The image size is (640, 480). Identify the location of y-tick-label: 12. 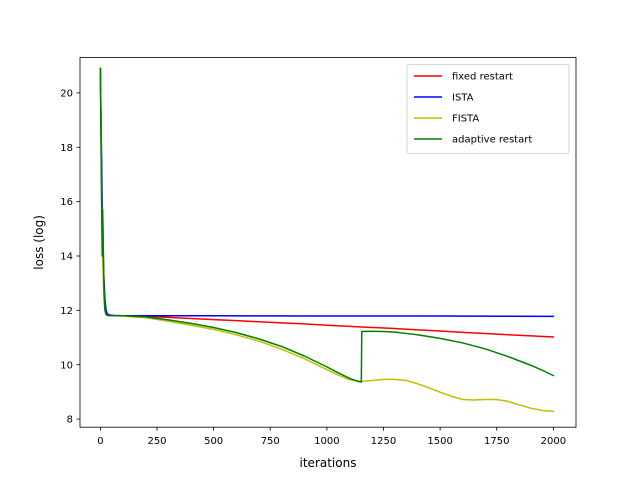
(66, 311).